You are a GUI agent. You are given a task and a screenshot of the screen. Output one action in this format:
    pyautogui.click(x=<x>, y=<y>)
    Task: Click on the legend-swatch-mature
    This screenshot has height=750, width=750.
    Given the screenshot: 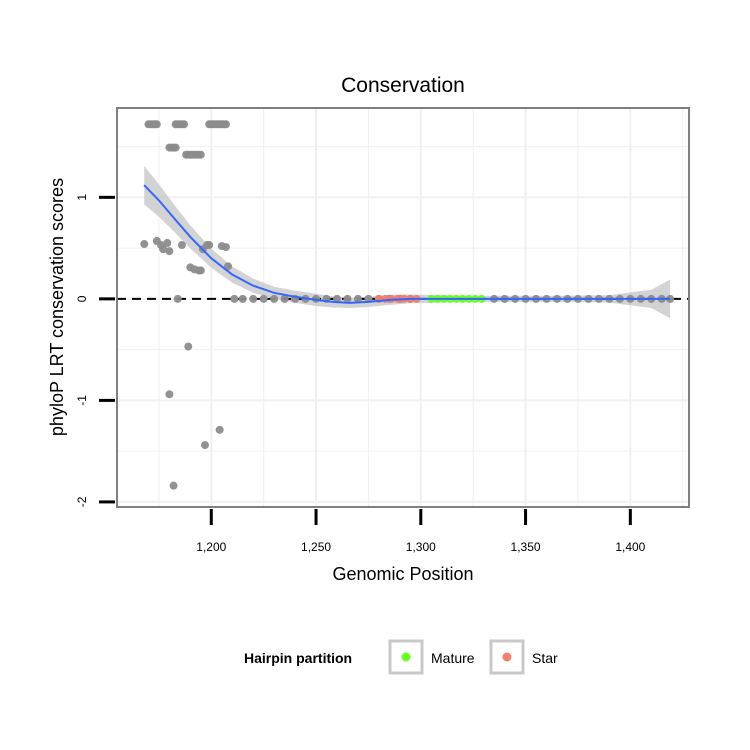 What is the action you would take?
    pyautogui.click(x=406, y=657)
    